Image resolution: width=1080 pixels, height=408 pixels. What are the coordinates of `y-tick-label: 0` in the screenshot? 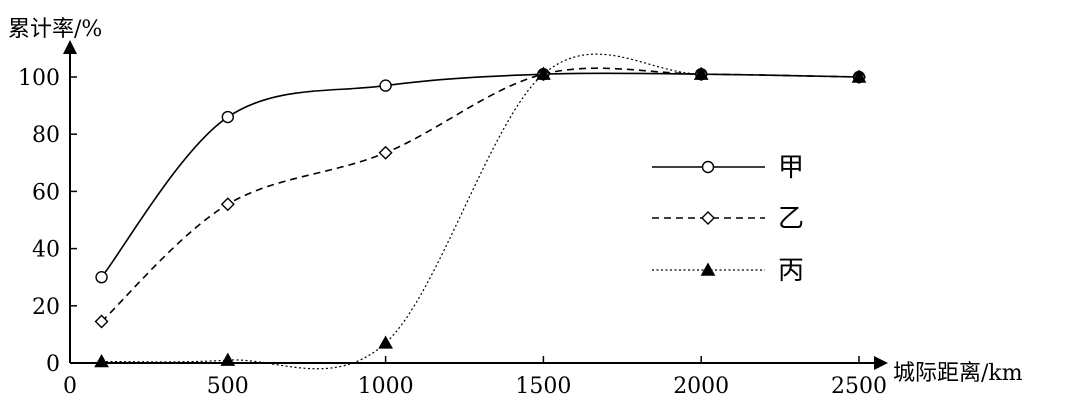 It's located at (53, 364).